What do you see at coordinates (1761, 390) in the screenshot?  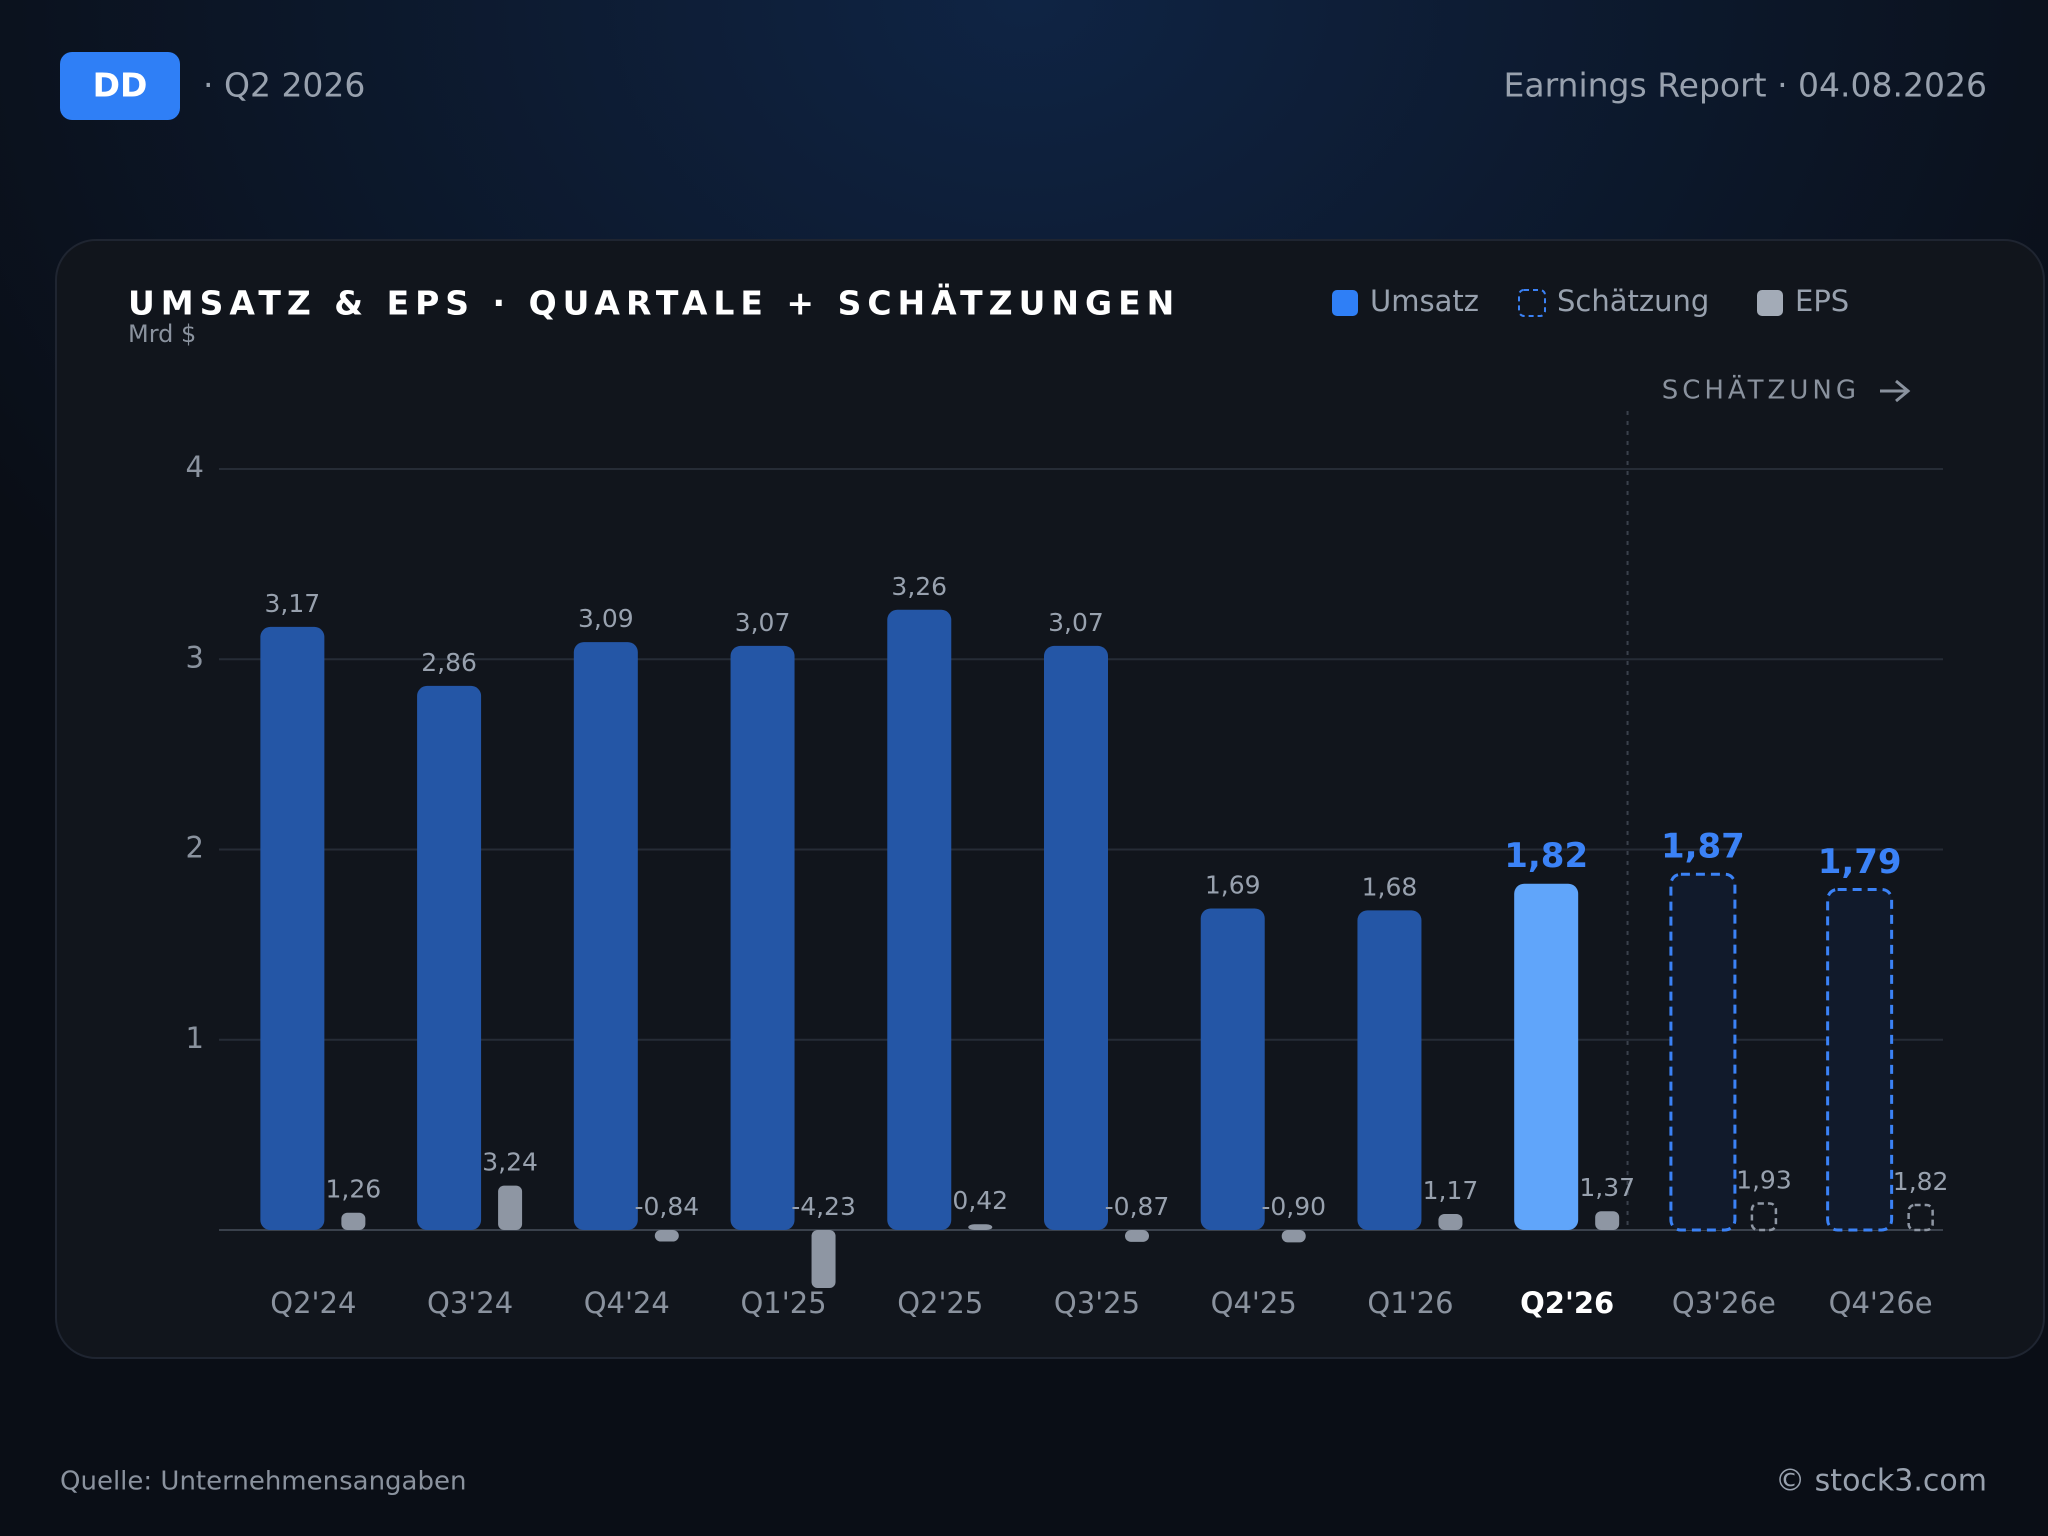 I see `estimate-annotation: SCHÄTZUNG` at bounding box center [1761, 390].